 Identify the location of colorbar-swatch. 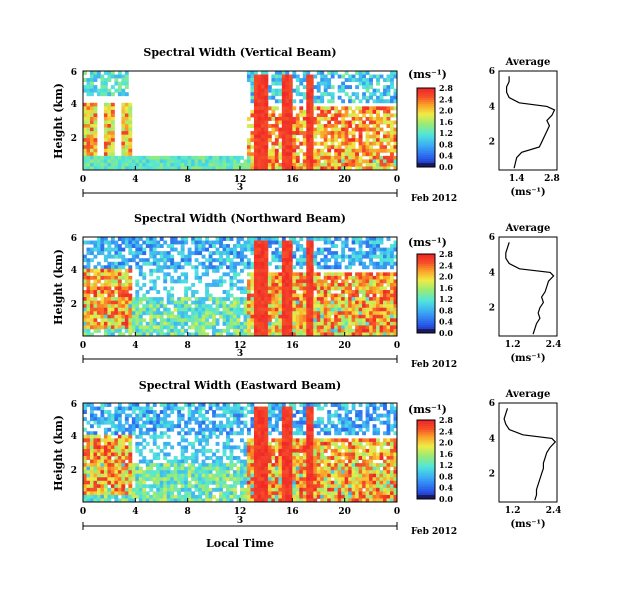
(426, 127).